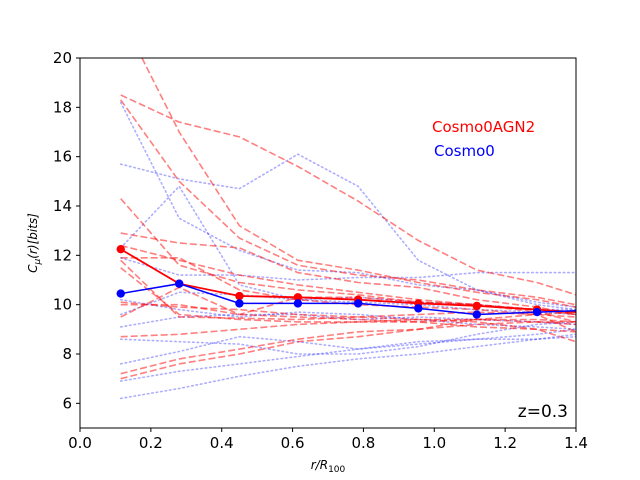 The height and width of the screenshot is (480, 640). I want to click on redshift-annotation: z=0.3, so click(543, 412).